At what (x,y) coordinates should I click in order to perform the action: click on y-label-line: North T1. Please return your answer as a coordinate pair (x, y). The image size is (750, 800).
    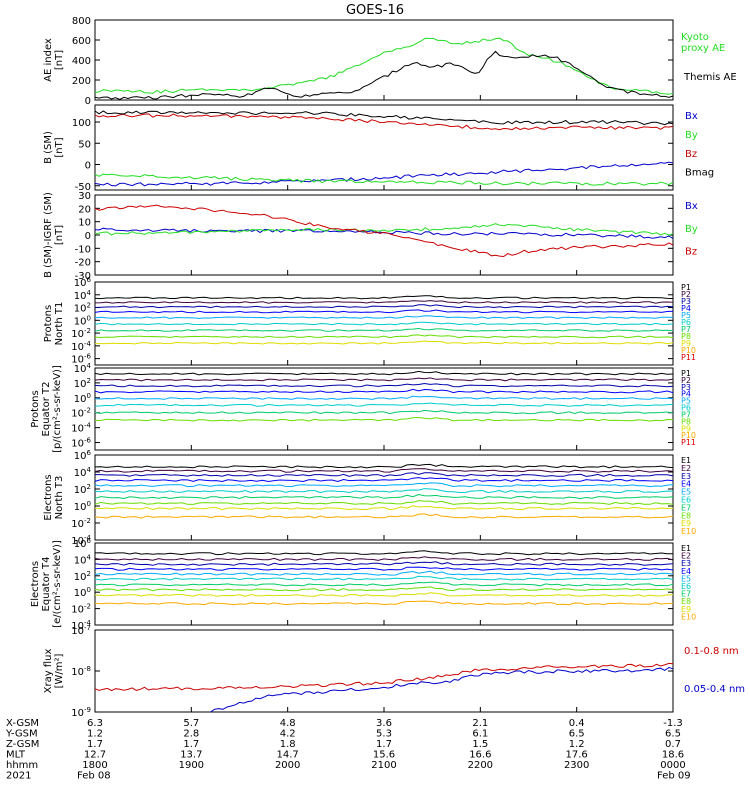
    Looking at the image, I should click on (59, 324).